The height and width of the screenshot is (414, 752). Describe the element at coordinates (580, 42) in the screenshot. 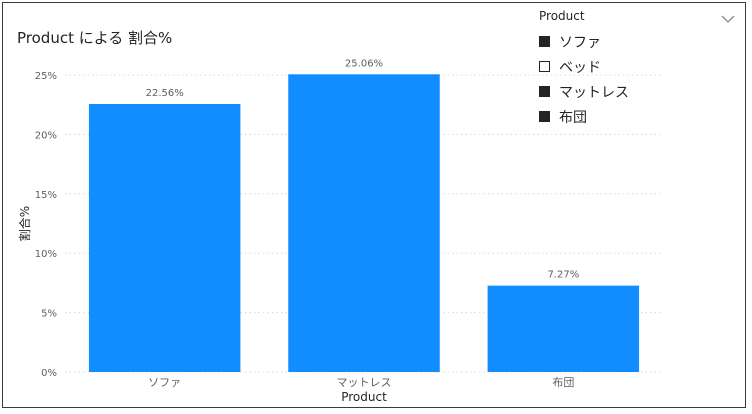

I see `legend-label: ソファ` at that location.